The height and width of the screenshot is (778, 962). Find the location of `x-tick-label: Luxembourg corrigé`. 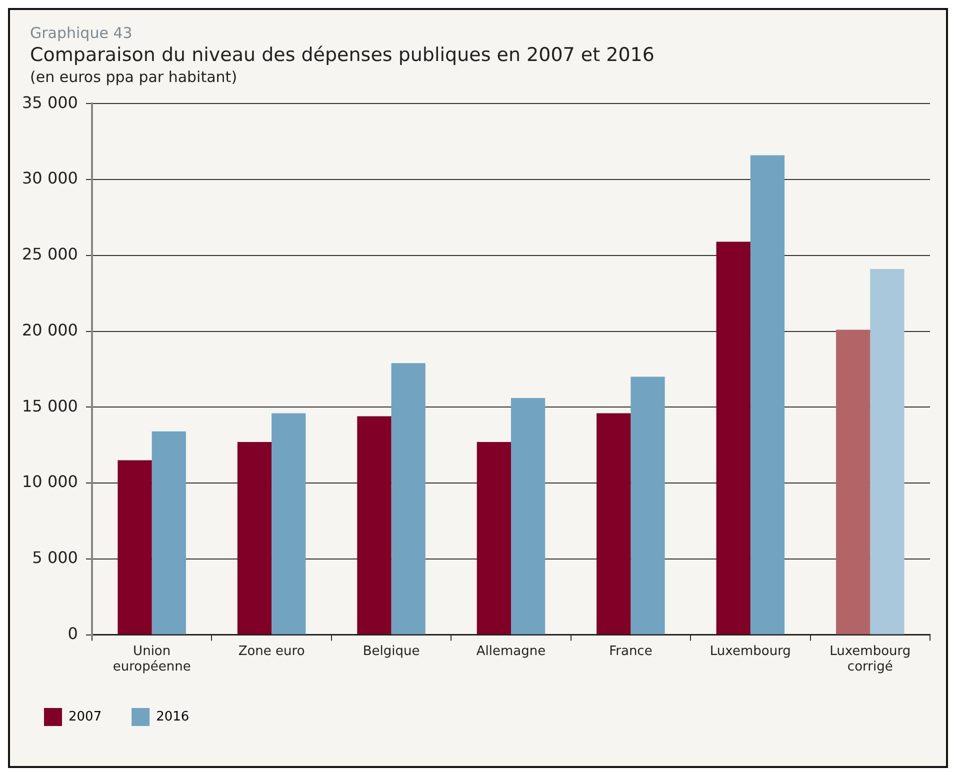

x-tick-label: Luxembourg corrigé is located at coordinates (870, 659).